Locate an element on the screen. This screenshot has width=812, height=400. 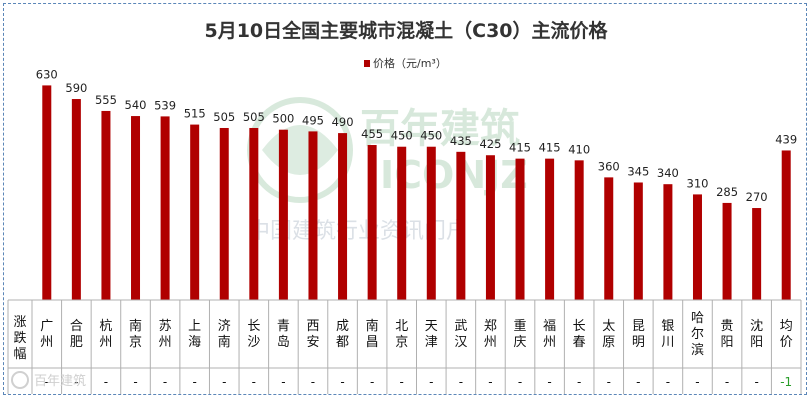
value-label: 340 is located at coordinates (668, 173).